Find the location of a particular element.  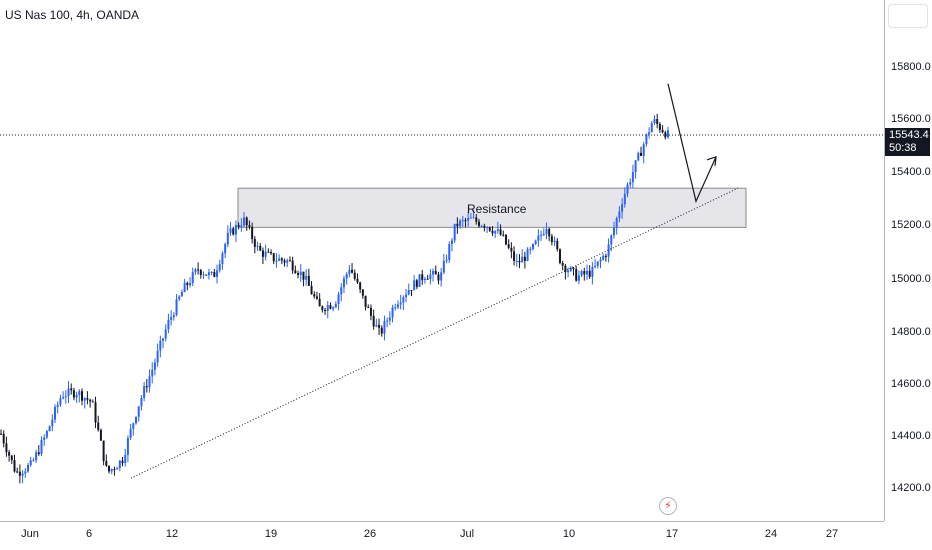

projection-arrowhead is located at coordinates (711, 160).